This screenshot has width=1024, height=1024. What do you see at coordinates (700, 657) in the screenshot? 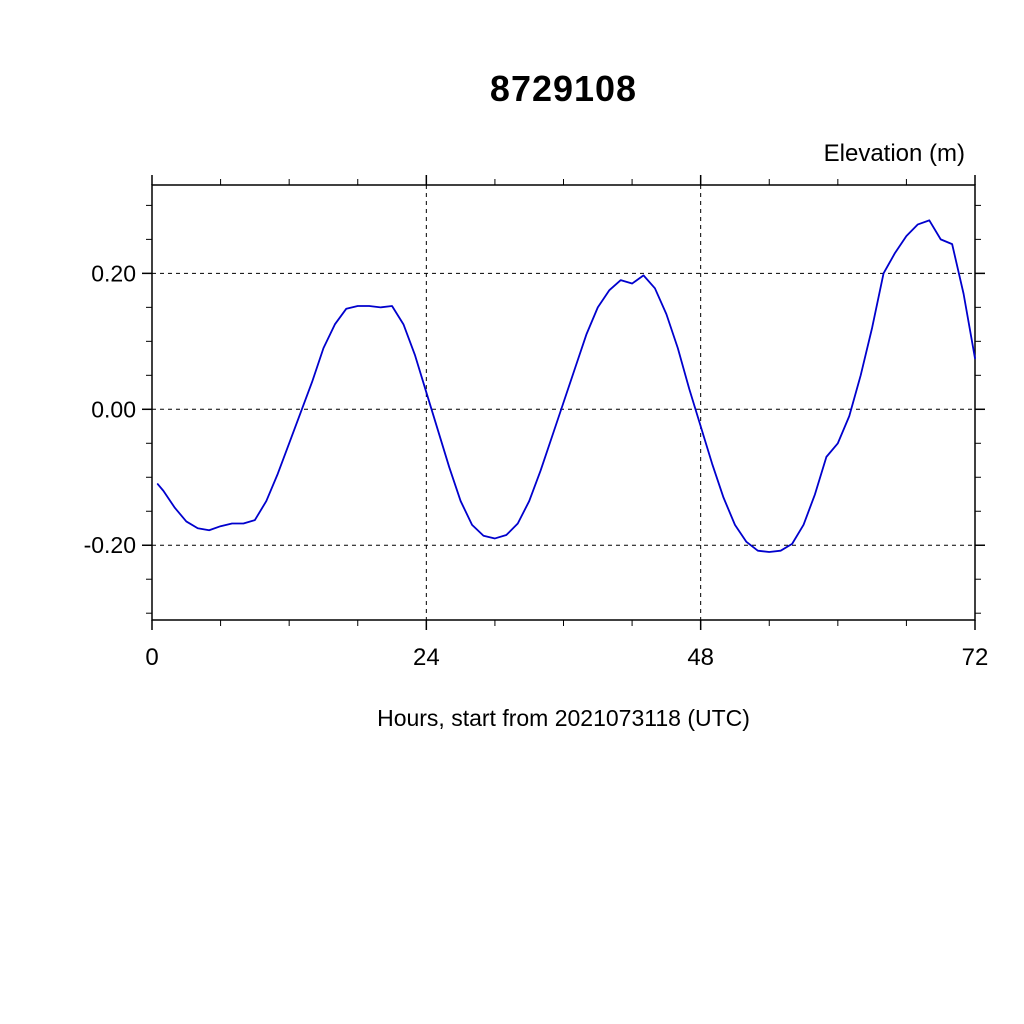
I see `x-tick-label: 48` at bounding box center [700, 657].